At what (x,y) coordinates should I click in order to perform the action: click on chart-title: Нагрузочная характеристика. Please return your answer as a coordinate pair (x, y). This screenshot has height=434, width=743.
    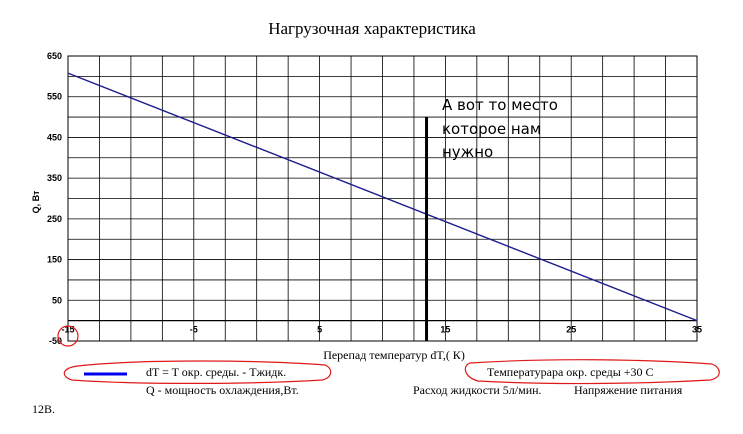
    Looking at the image, I should click on (372, 28).